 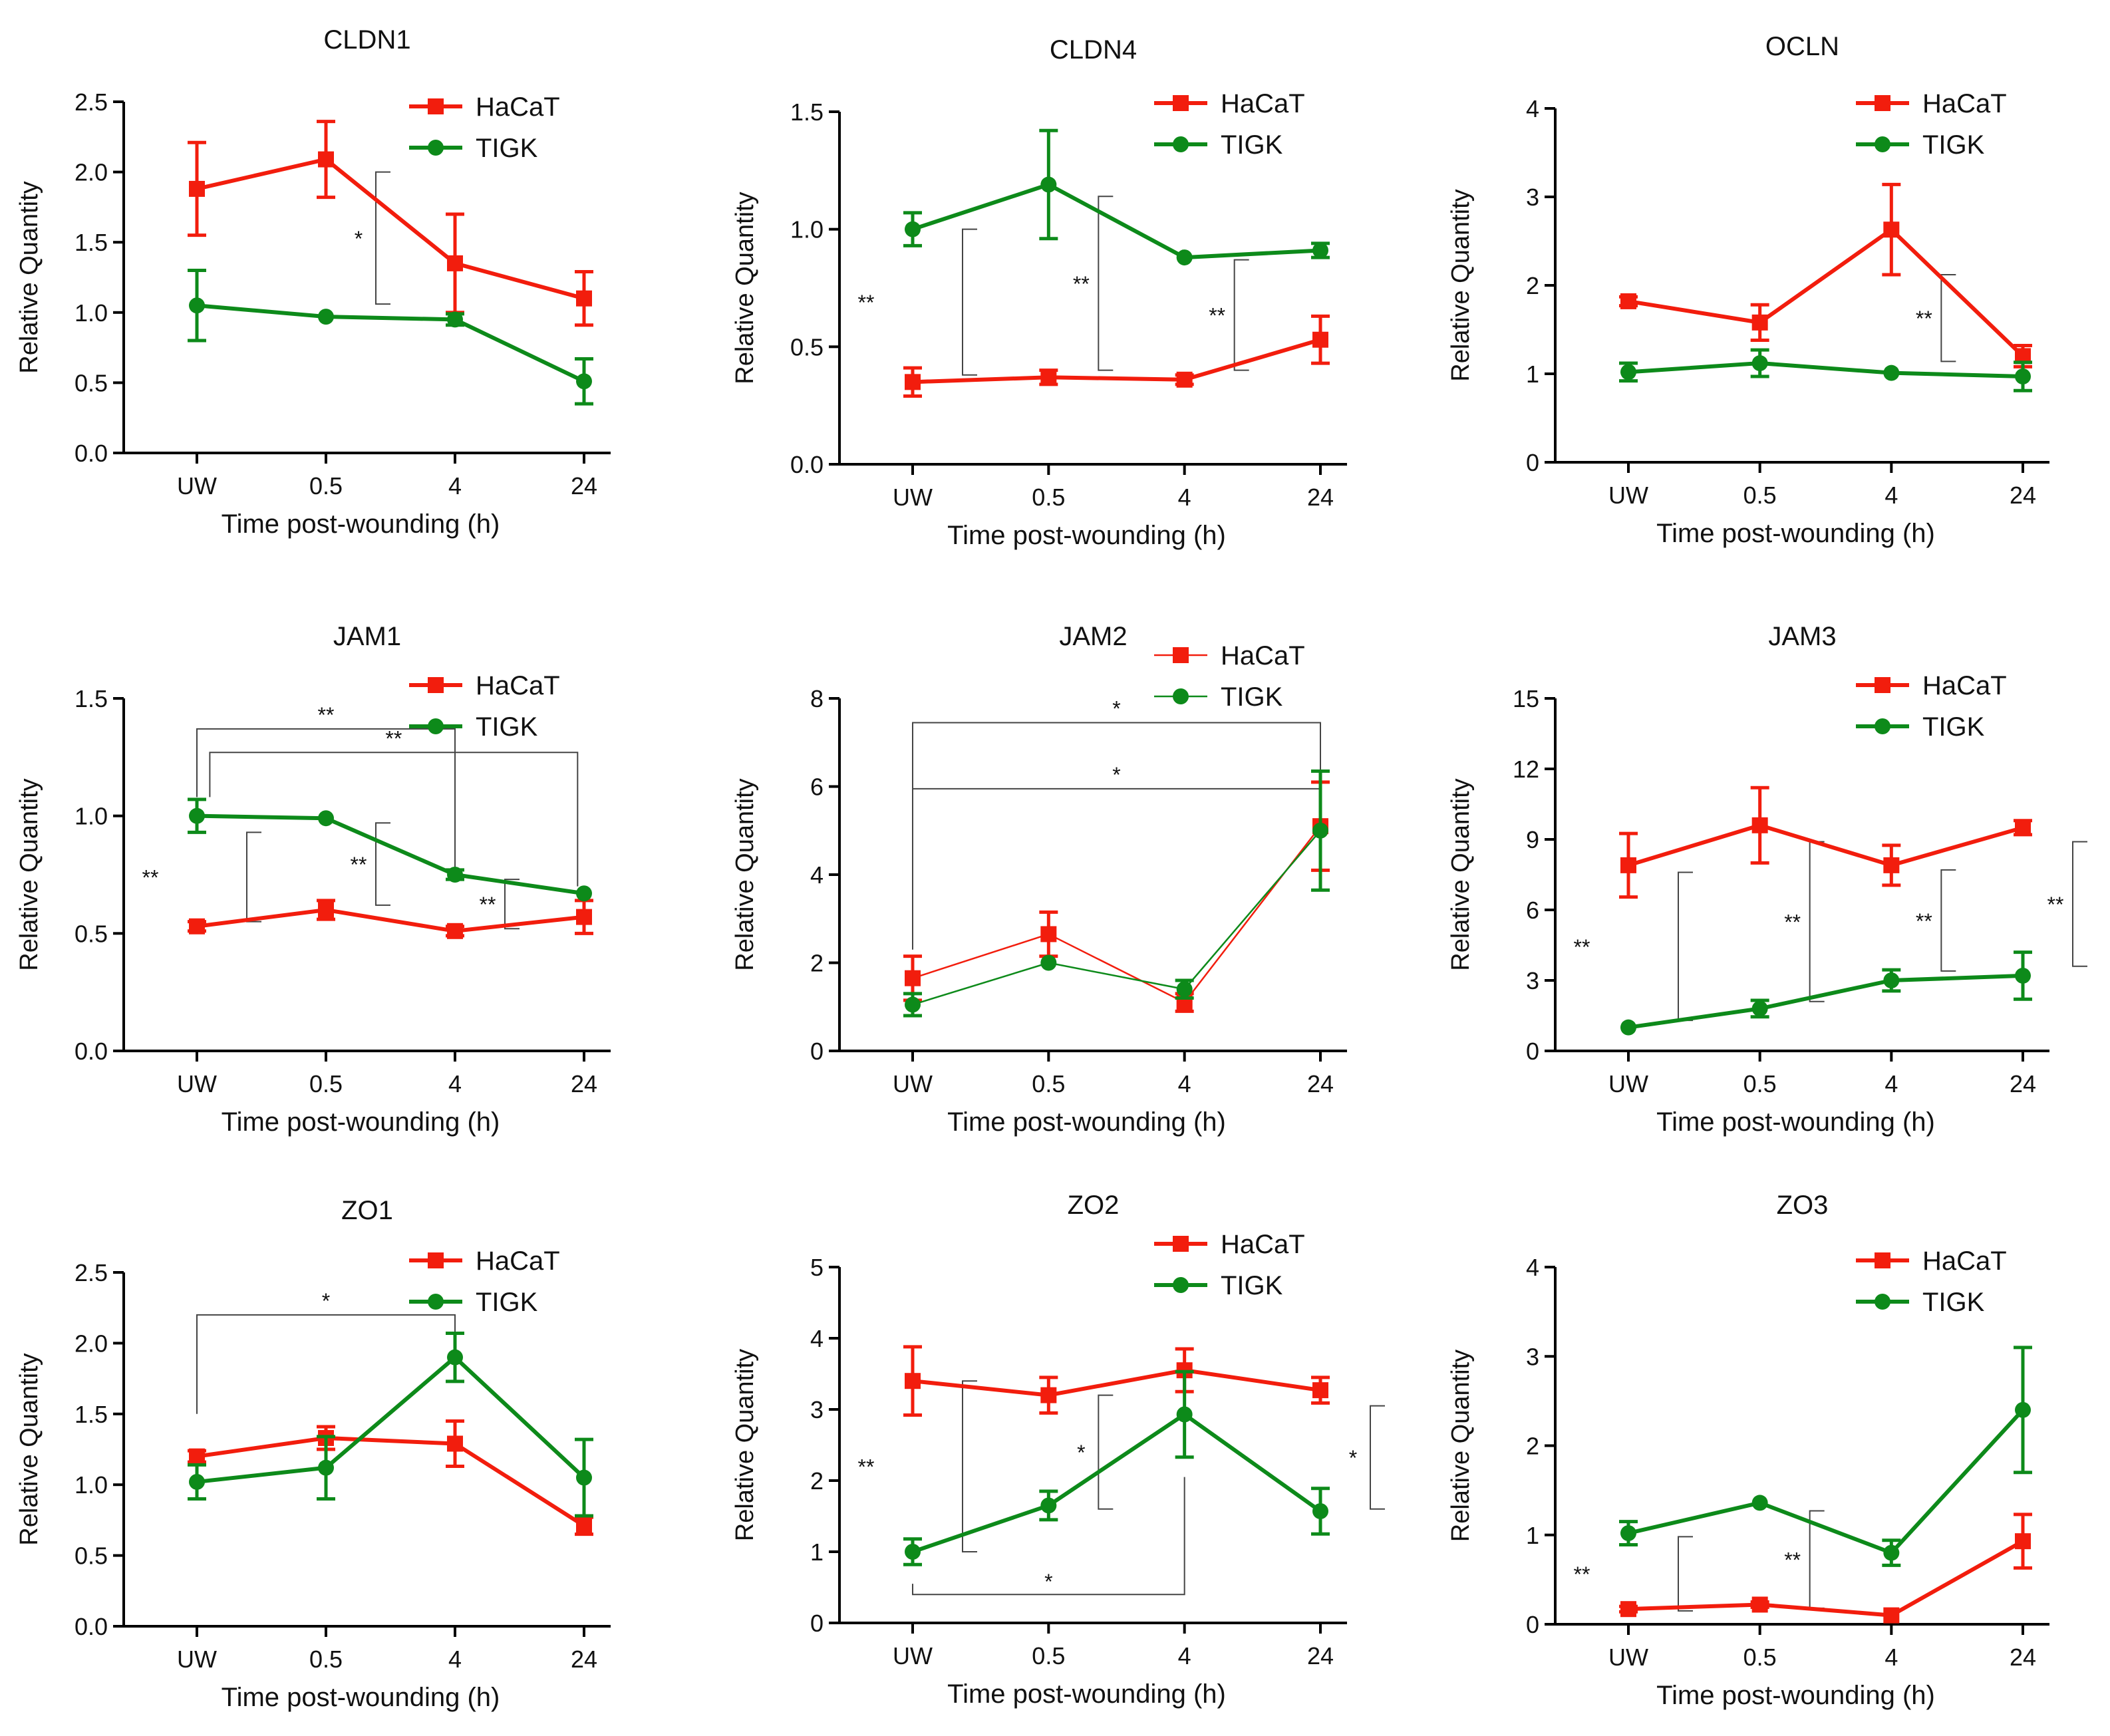 I want to click on y-tick-label: 0.5, so click(x=91, y=1556).